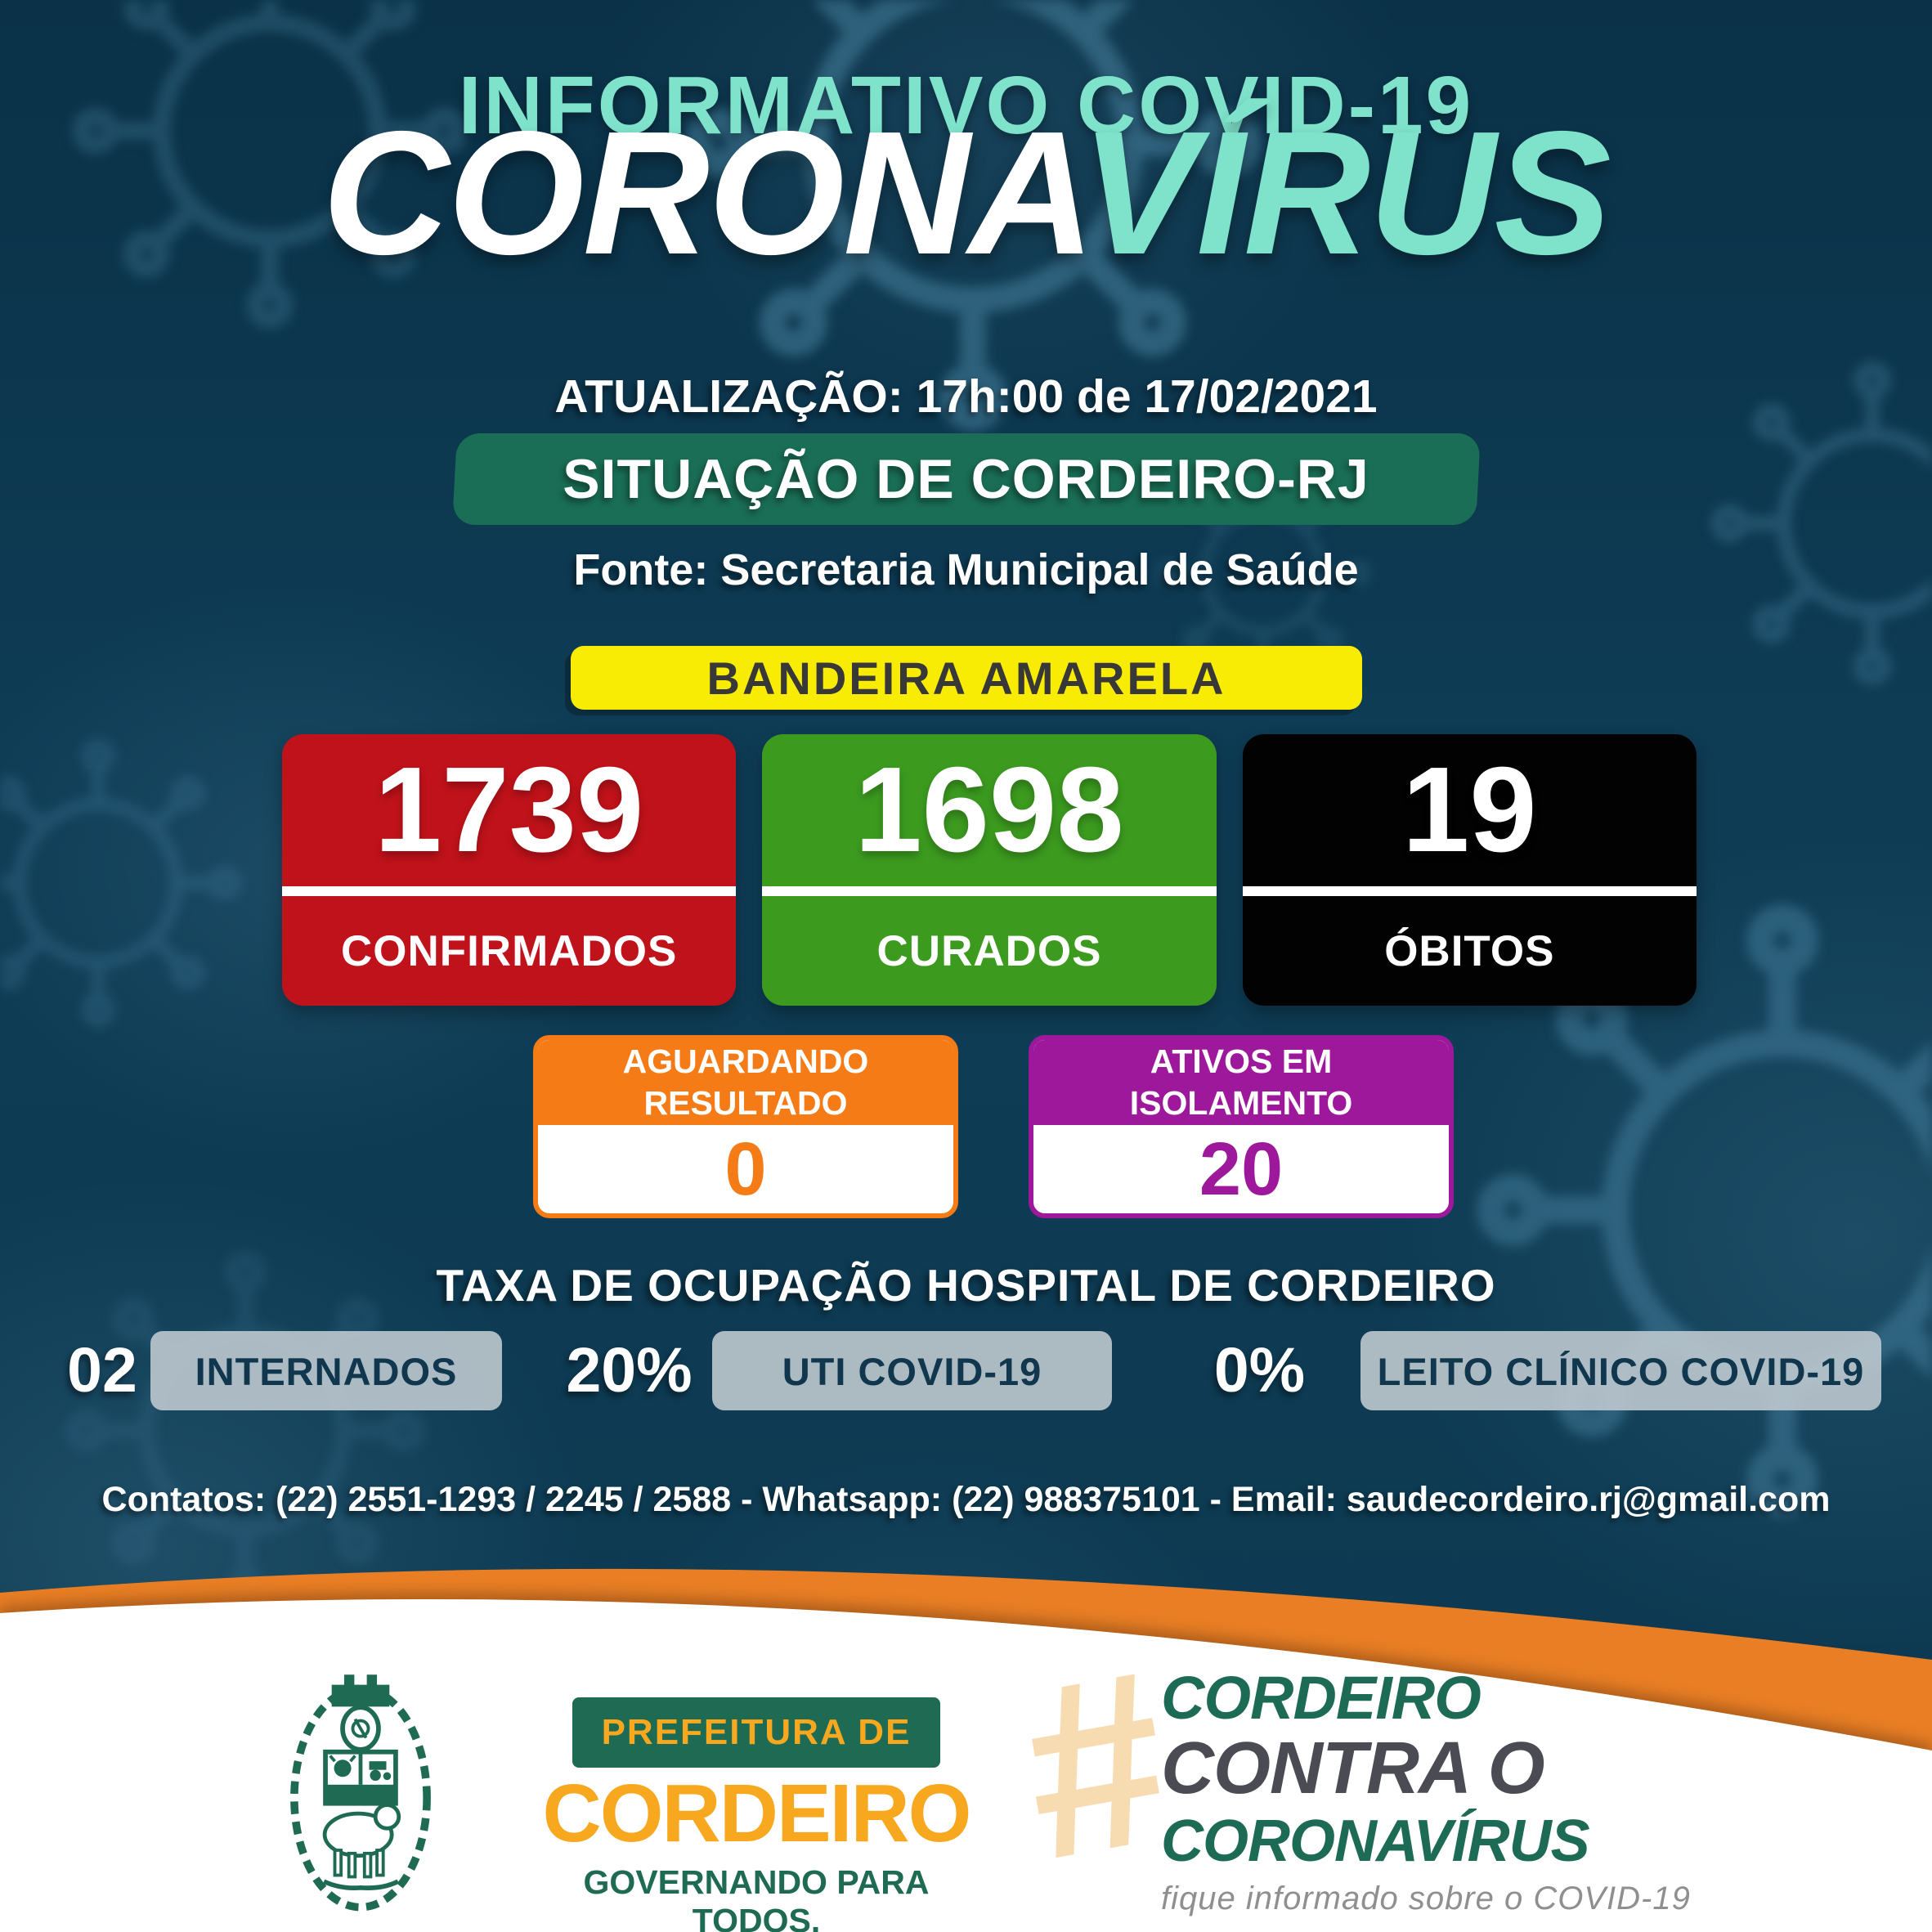 The height and width of the screenshot is (1932, 1932). Describe the element at coordinates (1039, 569) in the screenshot. I see `source-value: Secretaria Municipal de Saúde` at that location.